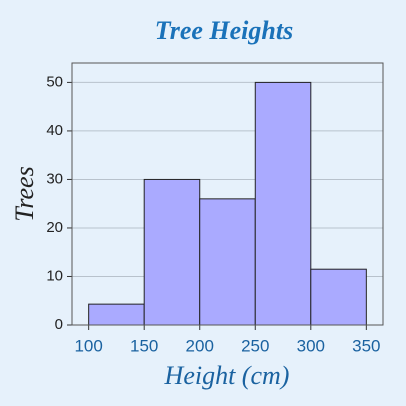 Image resolution: width=406 pixels, height=406 pixels. I want to click on y-axis-title: Trees, so click(24, 193).